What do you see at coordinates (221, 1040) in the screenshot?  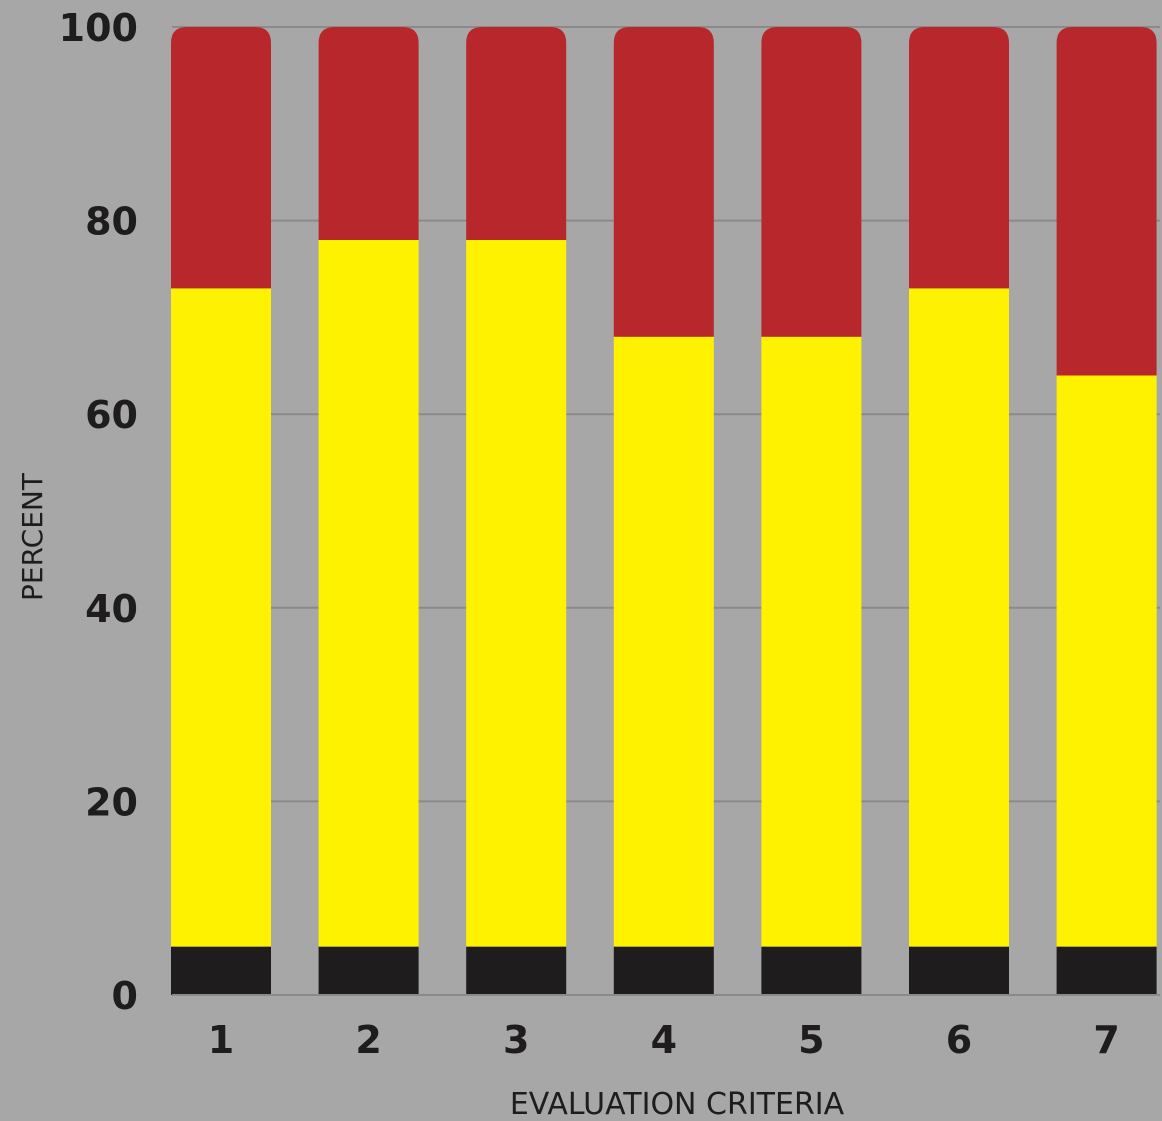 I see `x-tick-label: 1` at bounding box center [221, 1040].